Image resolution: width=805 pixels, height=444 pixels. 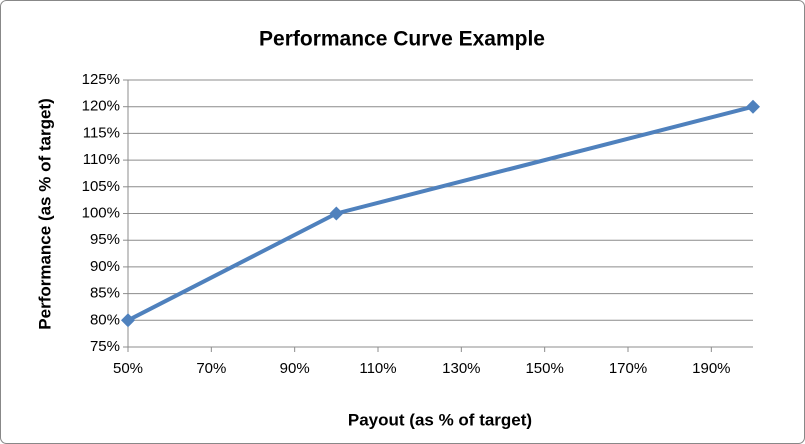 What do you see at coordinates (628, 368) in the screenshot?
I see `x-tick-label: 170%` at bounding box center [628, 368].